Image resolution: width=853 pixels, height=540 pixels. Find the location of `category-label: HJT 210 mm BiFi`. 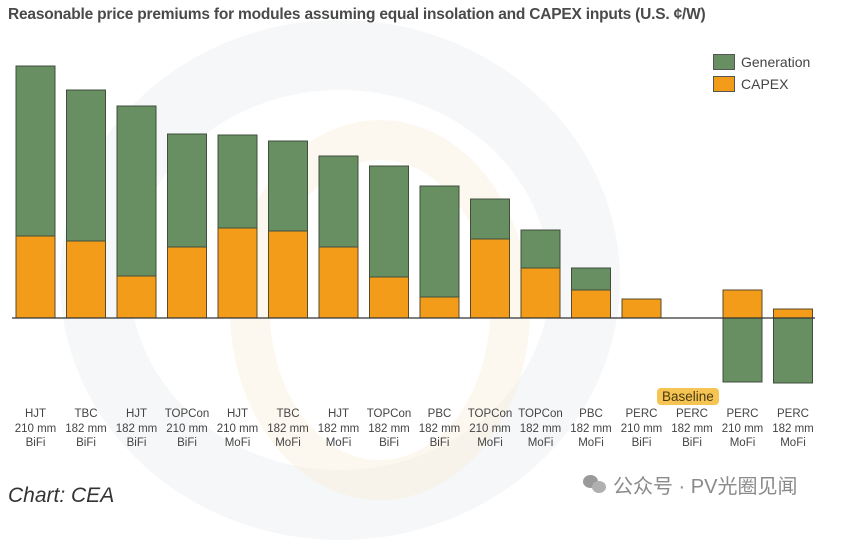

category-label: HJT 210 mm BiFi is located at coordinates (36, 429).